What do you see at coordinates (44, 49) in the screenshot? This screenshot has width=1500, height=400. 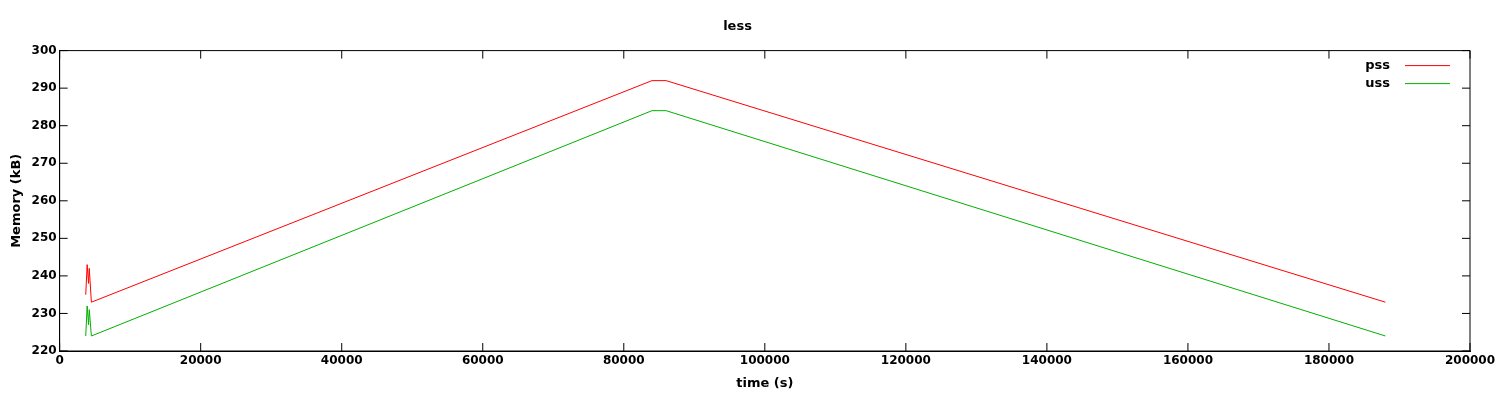 I see `y-tick-label: 300` at bounding box center [44, 49].